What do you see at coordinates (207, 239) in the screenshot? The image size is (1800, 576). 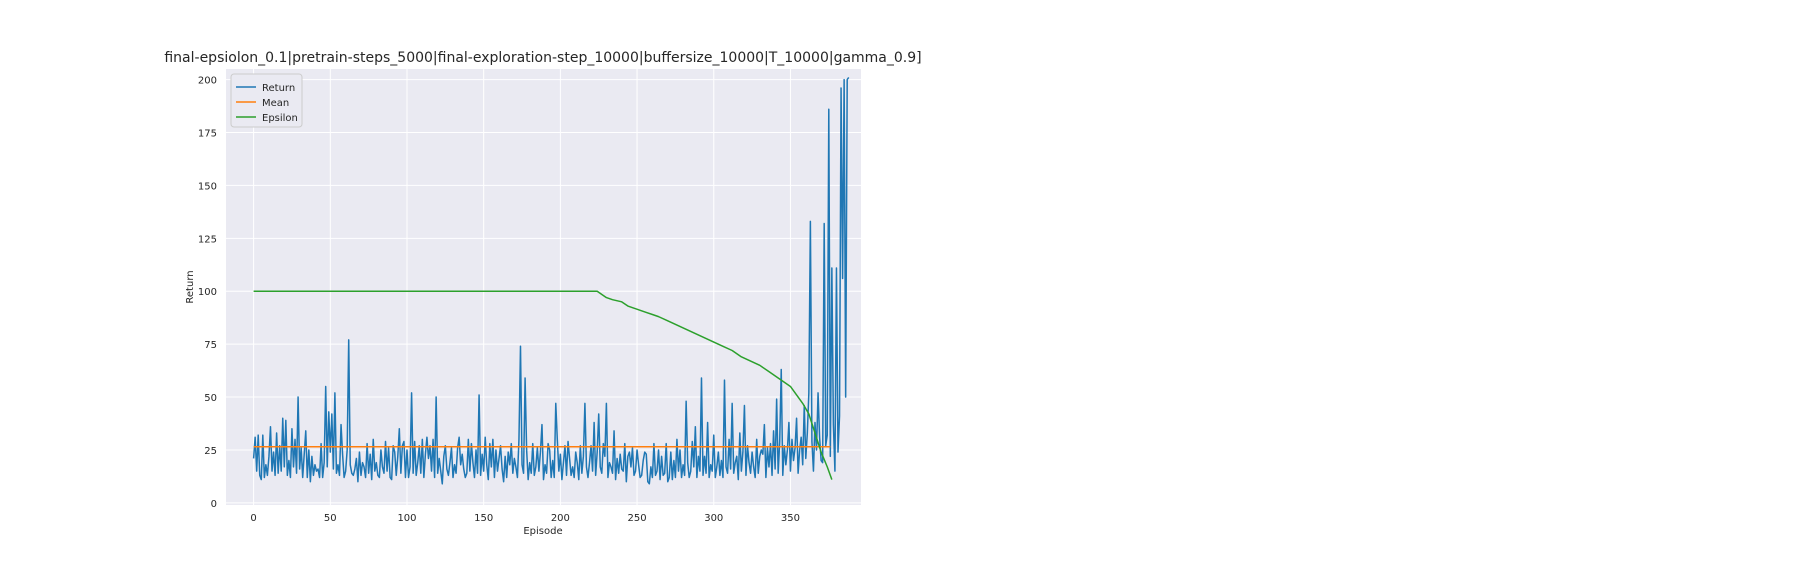 I see `y-tick-label: 125` at bounding box center [207, 239].